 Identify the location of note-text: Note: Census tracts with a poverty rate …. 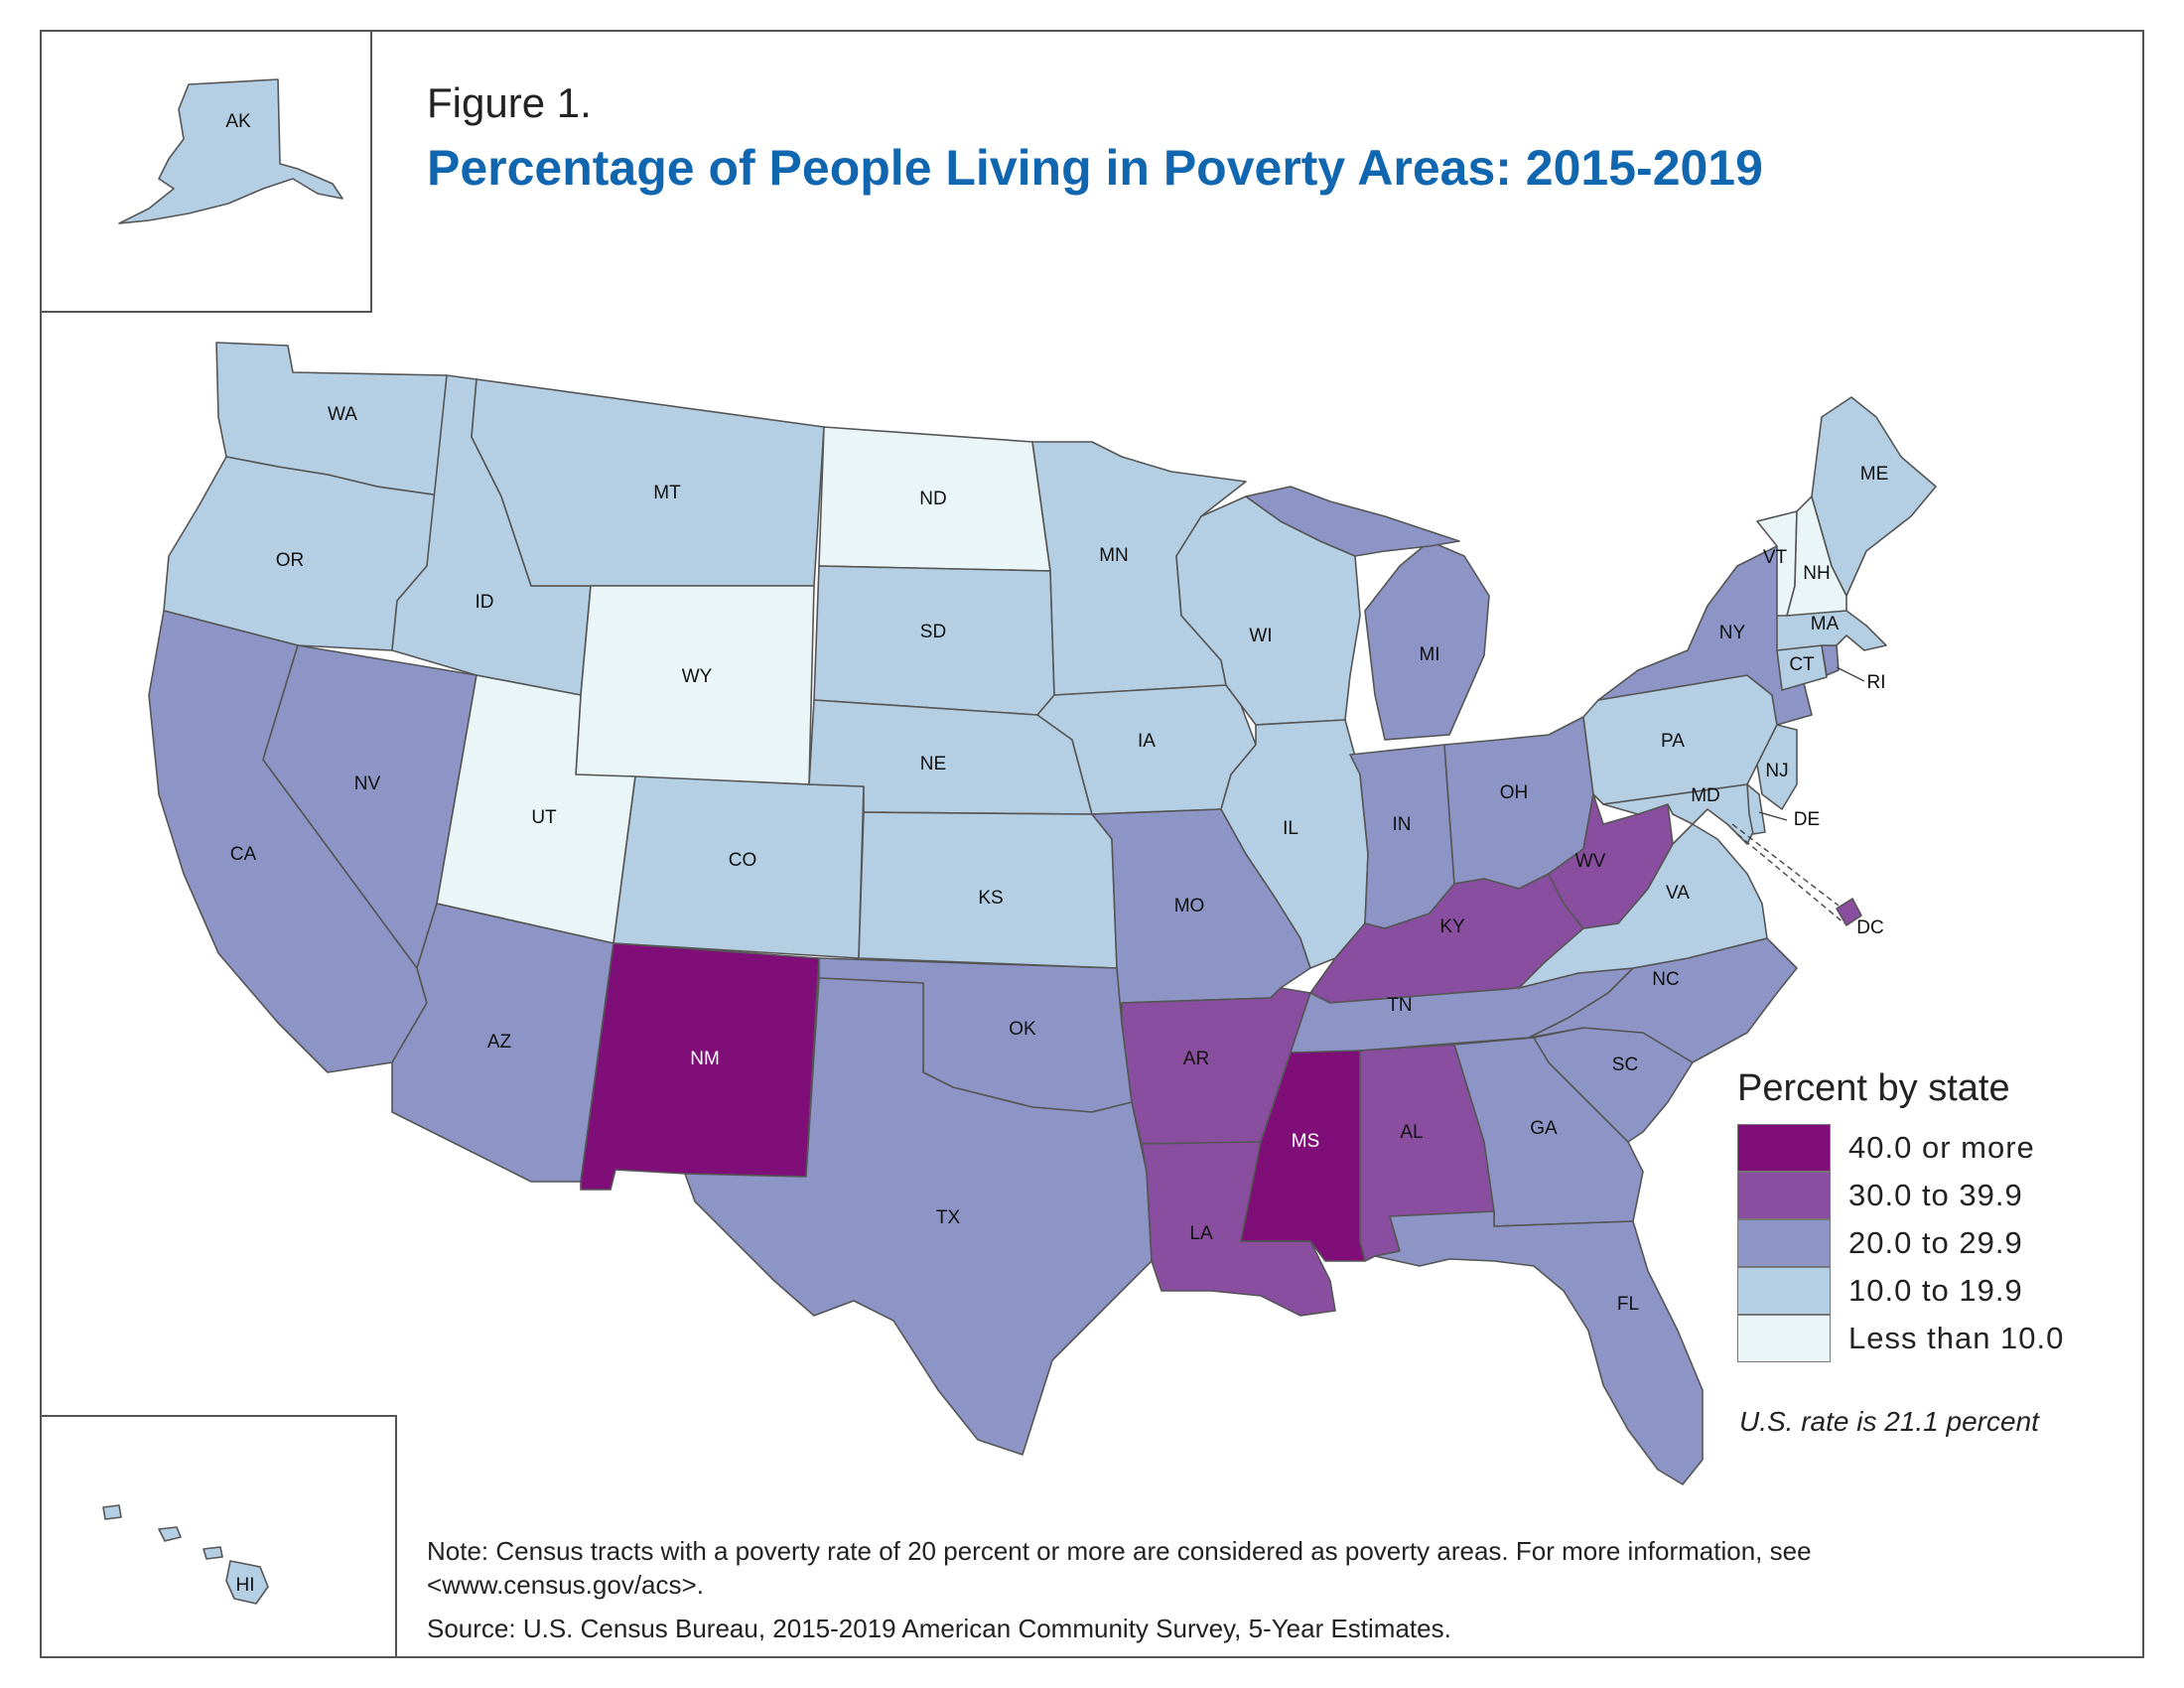
(1119, 1568).